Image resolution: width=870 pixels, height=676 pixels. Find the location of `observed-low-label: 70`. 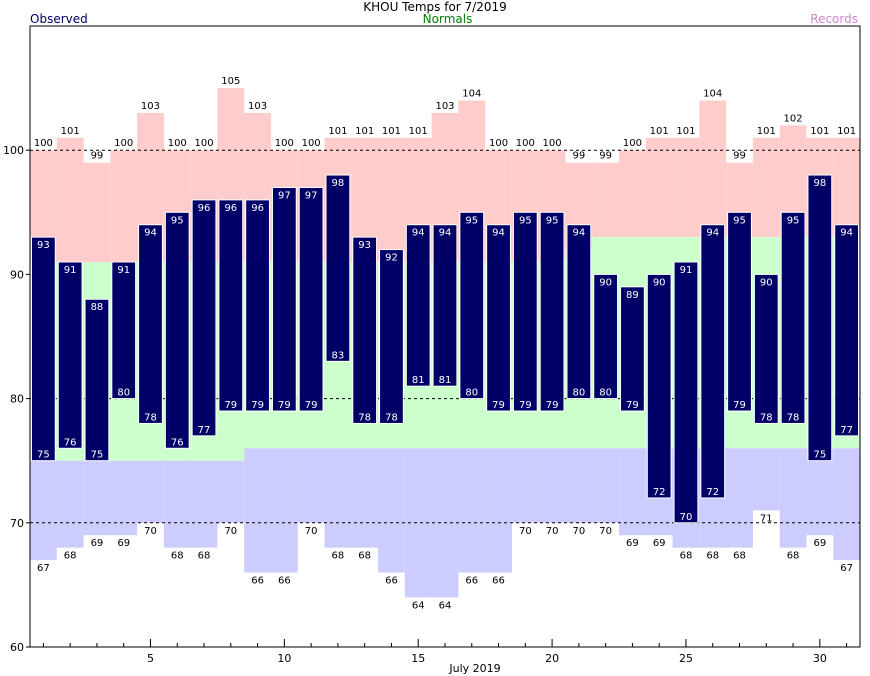

observed-low-label: 70 is located at coordinates (686, 517).